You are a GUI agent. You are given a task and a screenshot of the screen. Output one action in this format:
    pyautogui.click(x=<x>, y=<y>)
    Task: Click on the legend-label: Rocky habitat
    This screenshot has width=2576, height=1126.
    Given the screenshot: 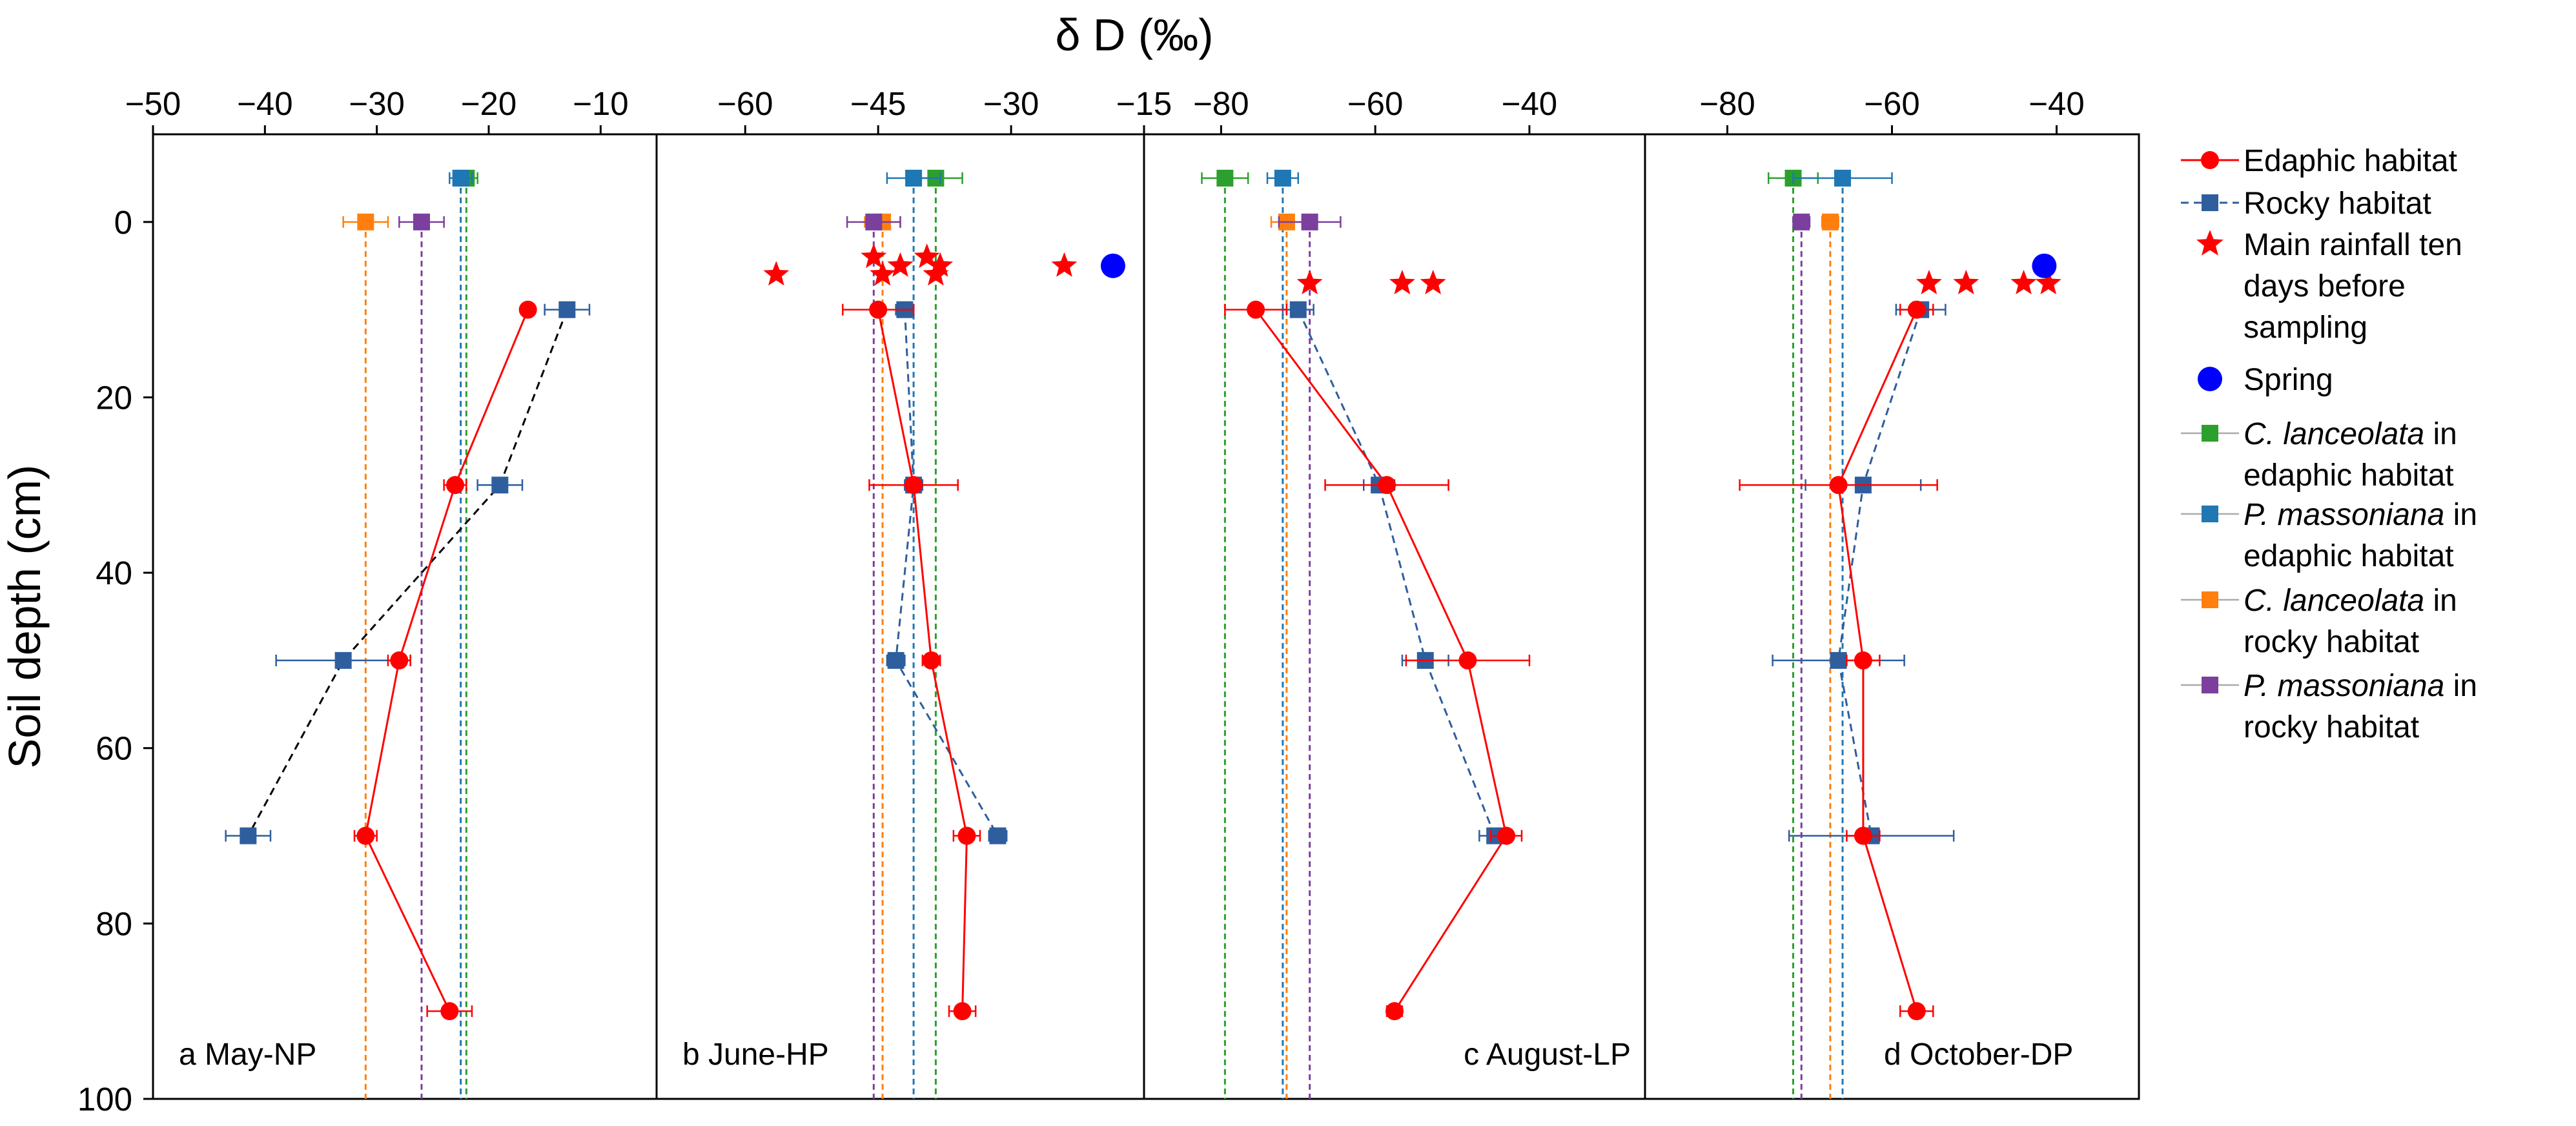 What is the action you would take?
    pyautogui.click(x=2337, y=204)
    